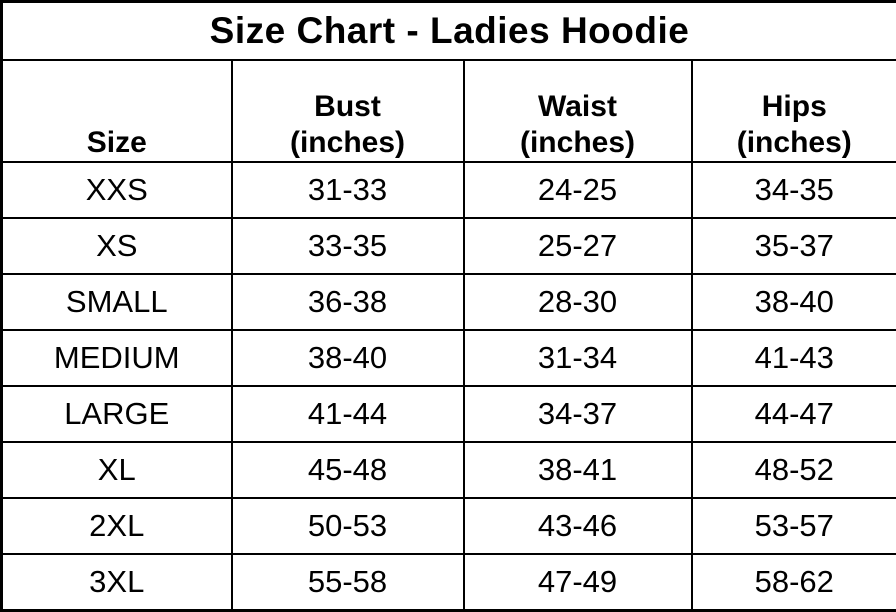 The width and height of the screenshot is (896, 612). Describe the element at coordinates (794, 358) in the screenshot. I see `measurement-cell: 41-43` at that location.